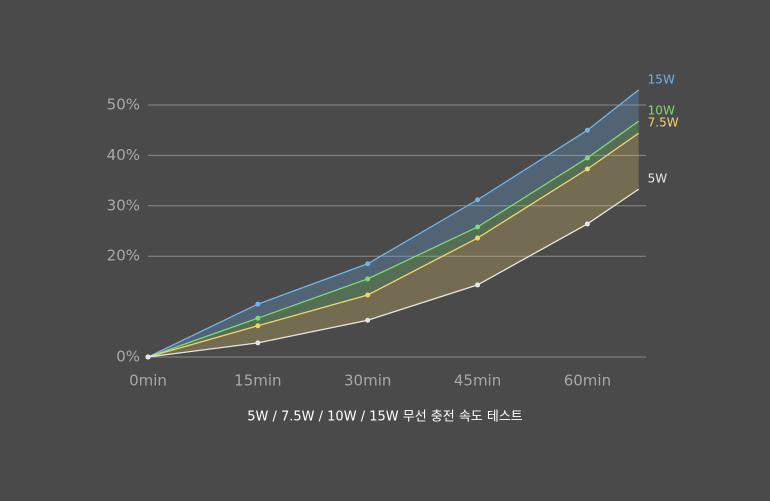 The height and width of the screenshot is (501, 770). What do you see at coordinates (367, 381) in the screenshot?
I see `x-tick-label: 30min` at bounding box center [367, 381].